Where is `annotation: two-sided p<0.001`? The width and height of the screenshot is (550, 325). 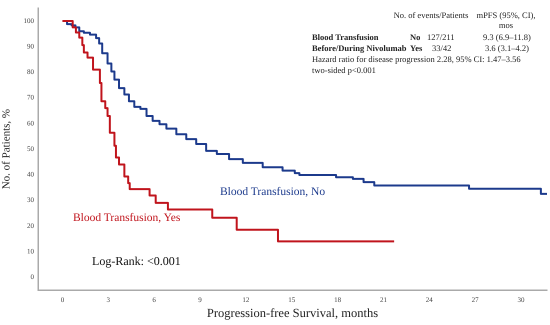
annotation: two-sided p<0.001 is located at coordinates (344, 70).